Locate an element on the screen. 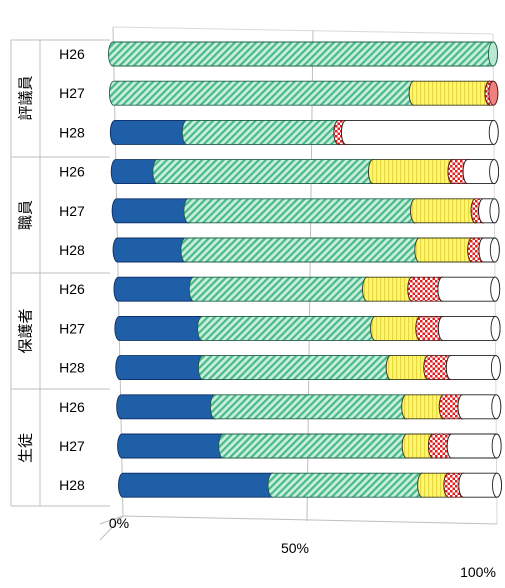 Image resolution: width=505 pixels, height=588 pixels. group-label: 職員 is located at coordinates (26, 215).